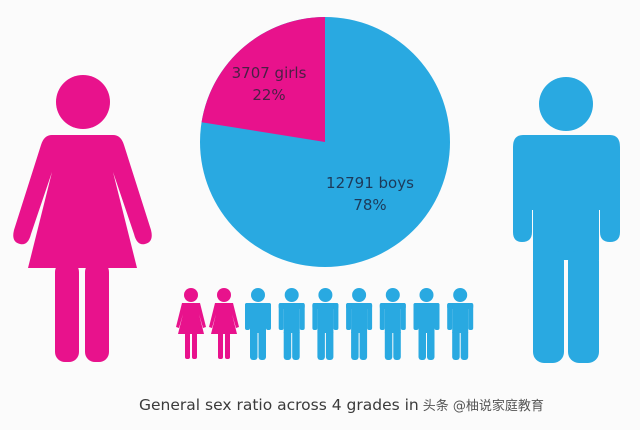 This screenshot has width=640, height=430. I want to click on boys-slice-label: 12791 boys 78%, so click(370, 194).